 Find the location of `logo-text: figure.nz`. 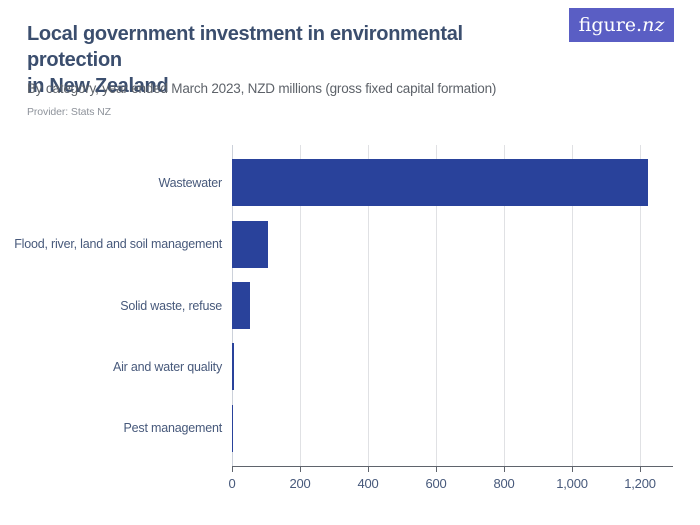

logo-text: figure.nz is located at coordinates (621, 25).